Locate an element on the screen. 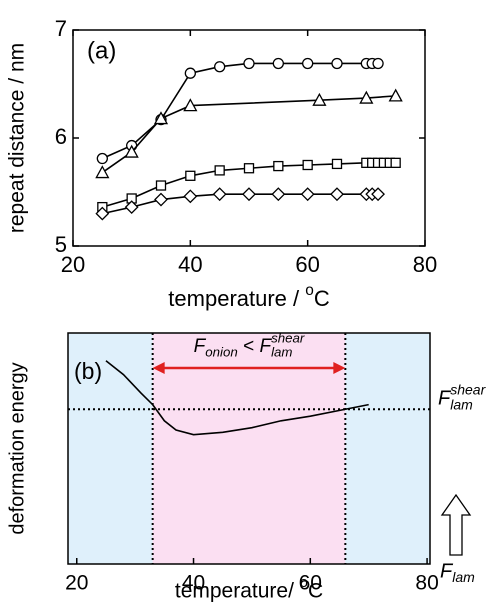 The height and width of the screenshot is (603, 498). range-label-text: < is located at coordinates (249, 346).